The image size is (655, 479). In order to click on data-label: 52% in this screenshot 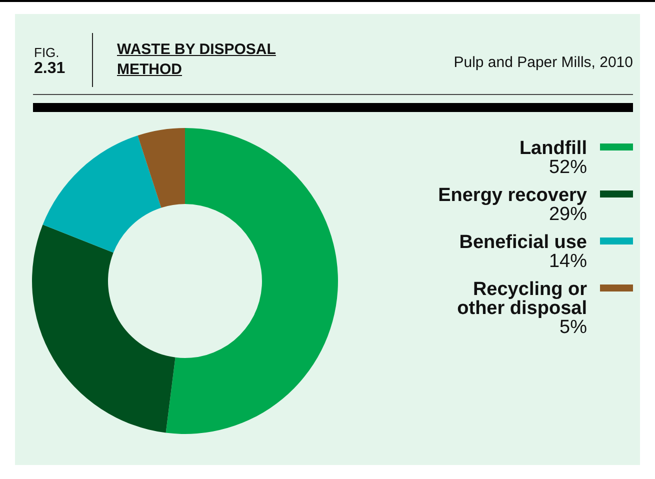, I will do `click(568, 167)`.